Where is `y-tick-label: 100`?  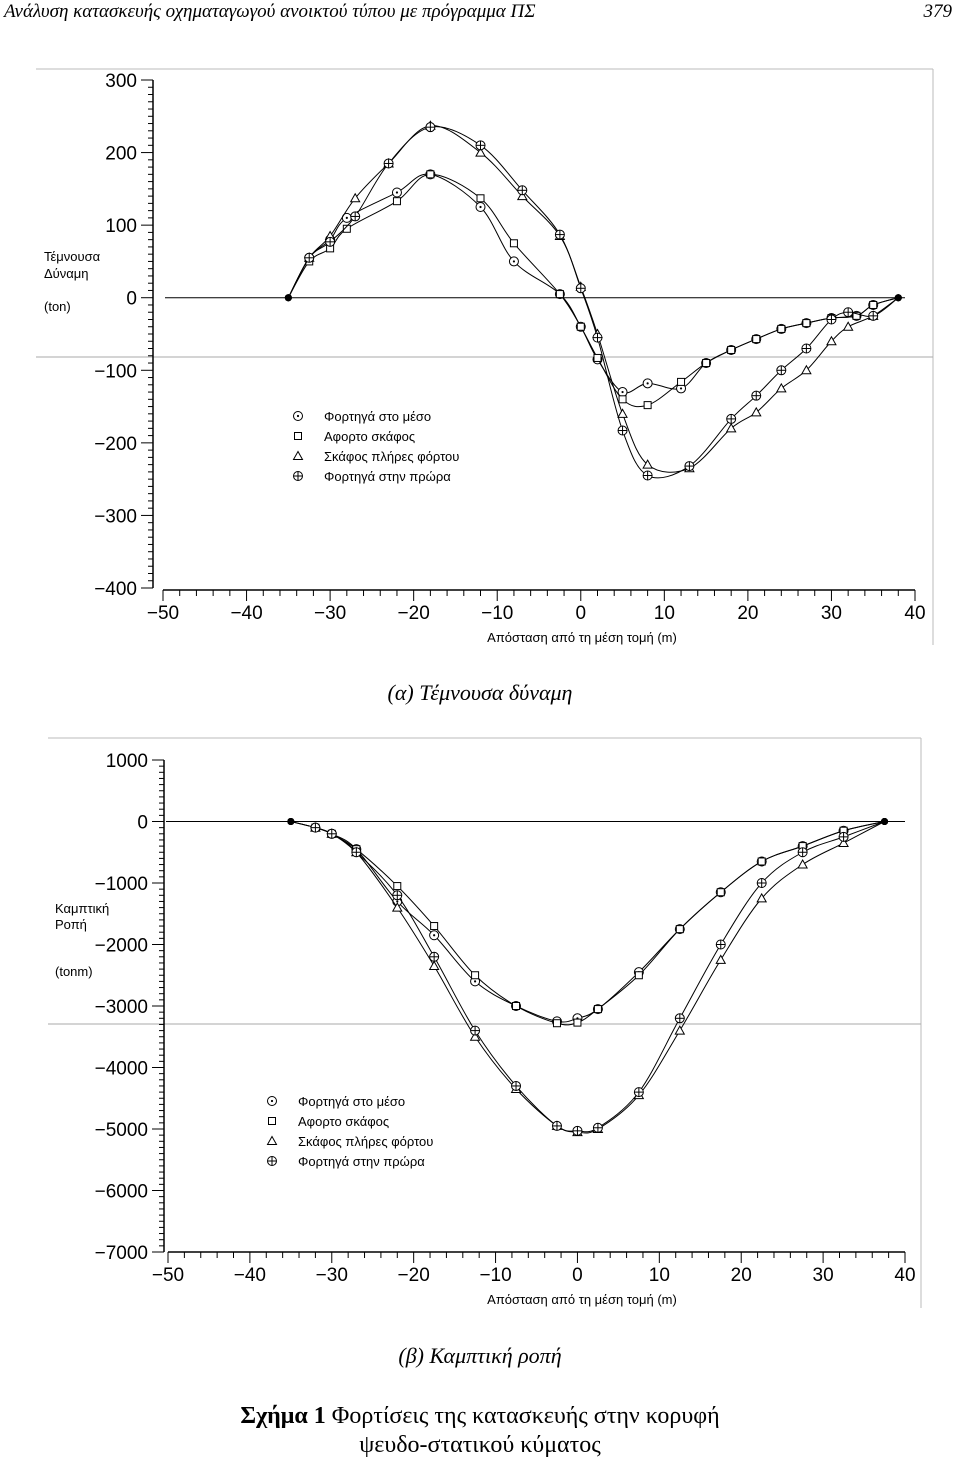
y-tick-label: 100 is located at coordinates (121, 226).